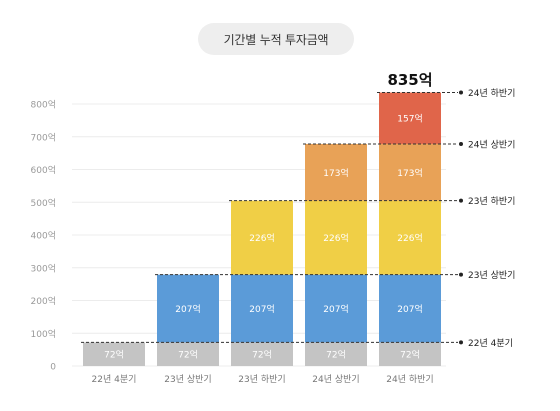 The height and width of the screenshot is (411, 560). Describe the element at coordinates (276, 39) in the screenshot. I see `chart-title: 기간별 누적 투자금액` at that location.